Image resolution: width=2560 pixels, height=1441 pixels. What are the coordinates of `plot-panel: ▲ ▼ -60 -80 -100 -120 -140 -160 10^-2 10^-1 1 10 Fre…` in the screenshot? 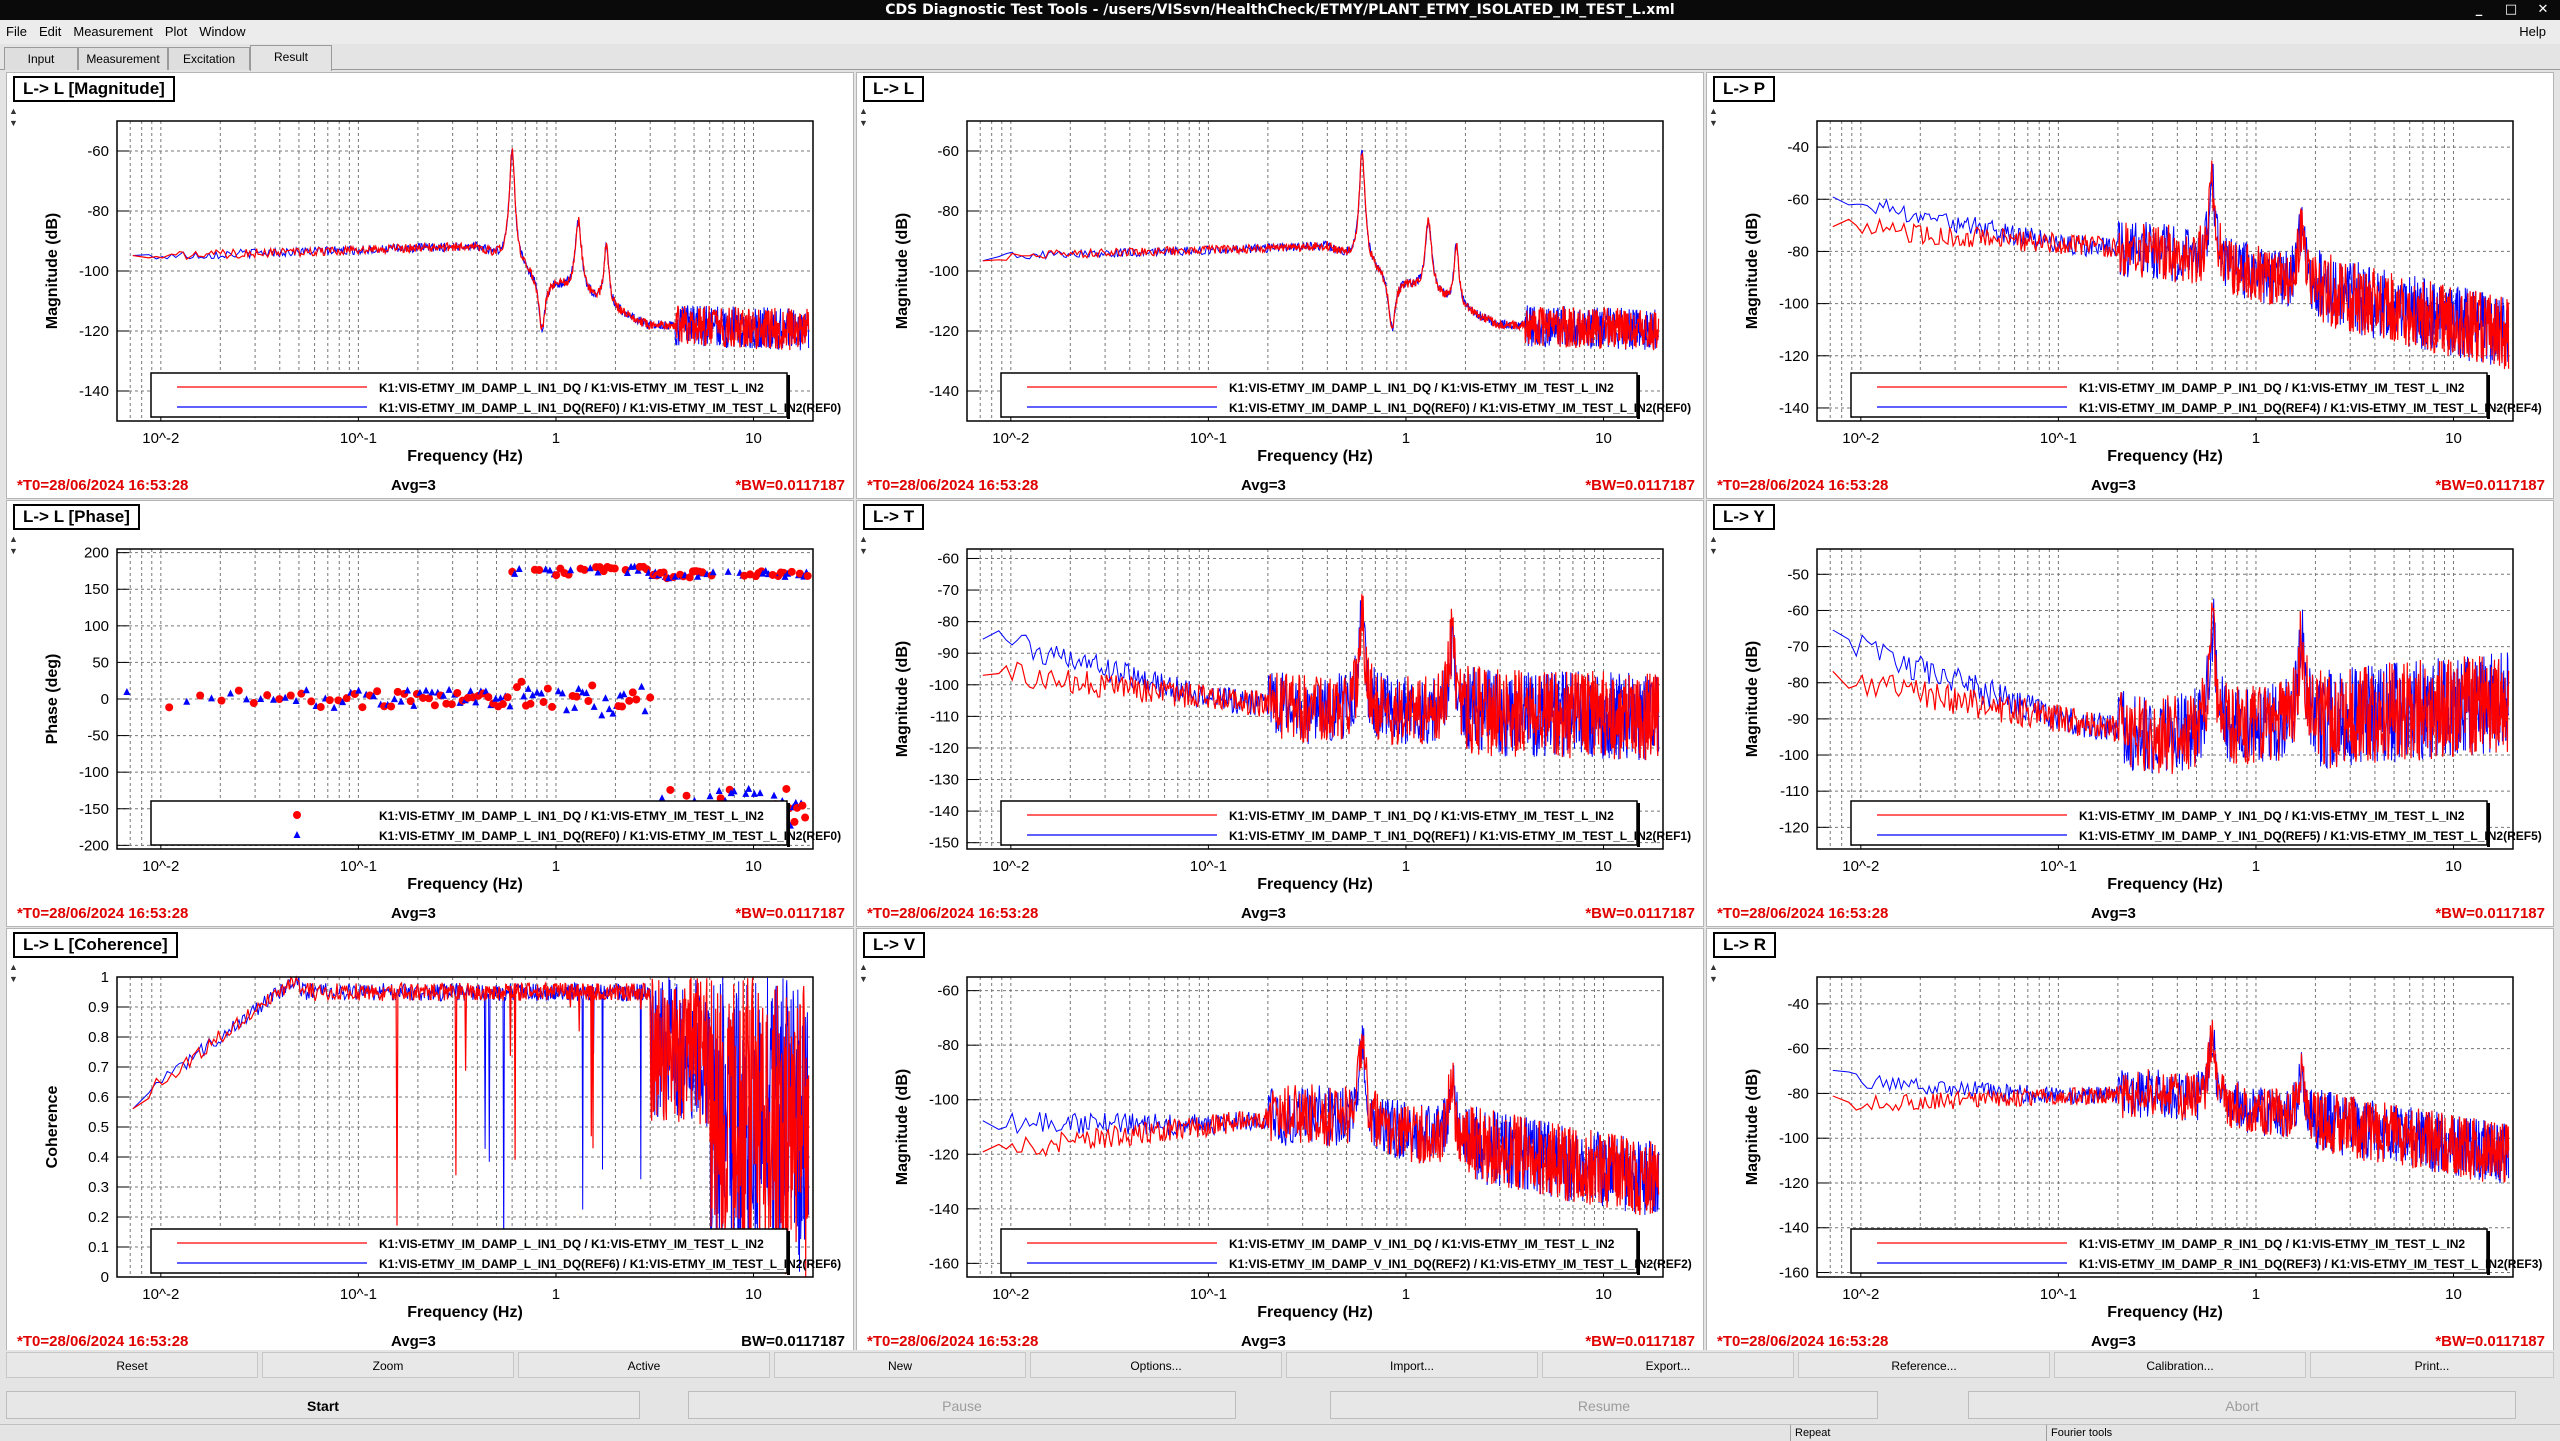 It's located at (1280, 1141).